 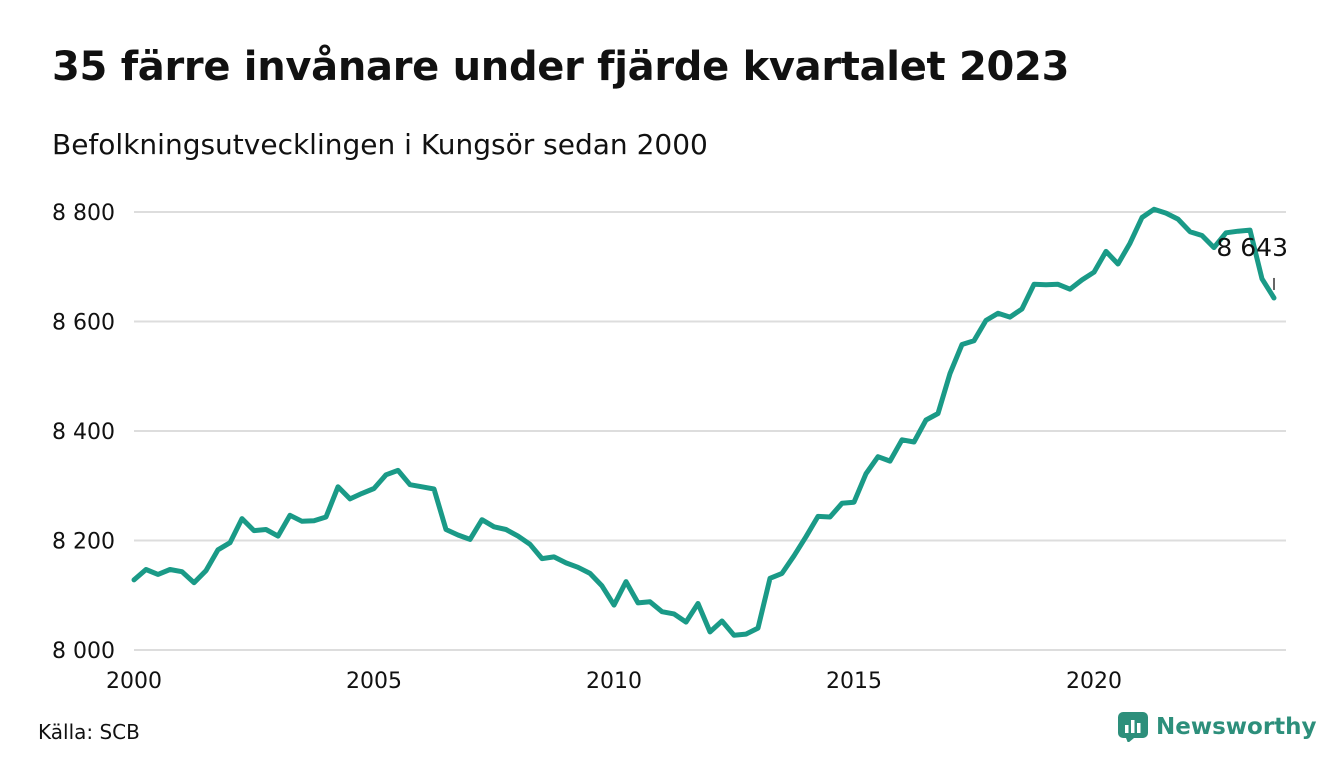 I want to click on x-tick-label: 2015, so click(x=854, y=681).